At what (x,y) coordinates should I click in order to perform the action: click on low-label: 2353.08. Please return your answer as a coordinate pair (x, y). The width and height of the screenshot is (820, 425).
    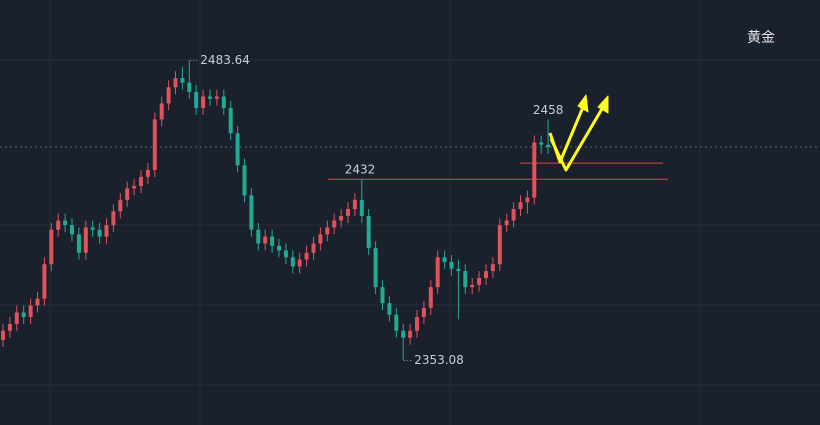
    Looking at the image, I should click on (439, 360).